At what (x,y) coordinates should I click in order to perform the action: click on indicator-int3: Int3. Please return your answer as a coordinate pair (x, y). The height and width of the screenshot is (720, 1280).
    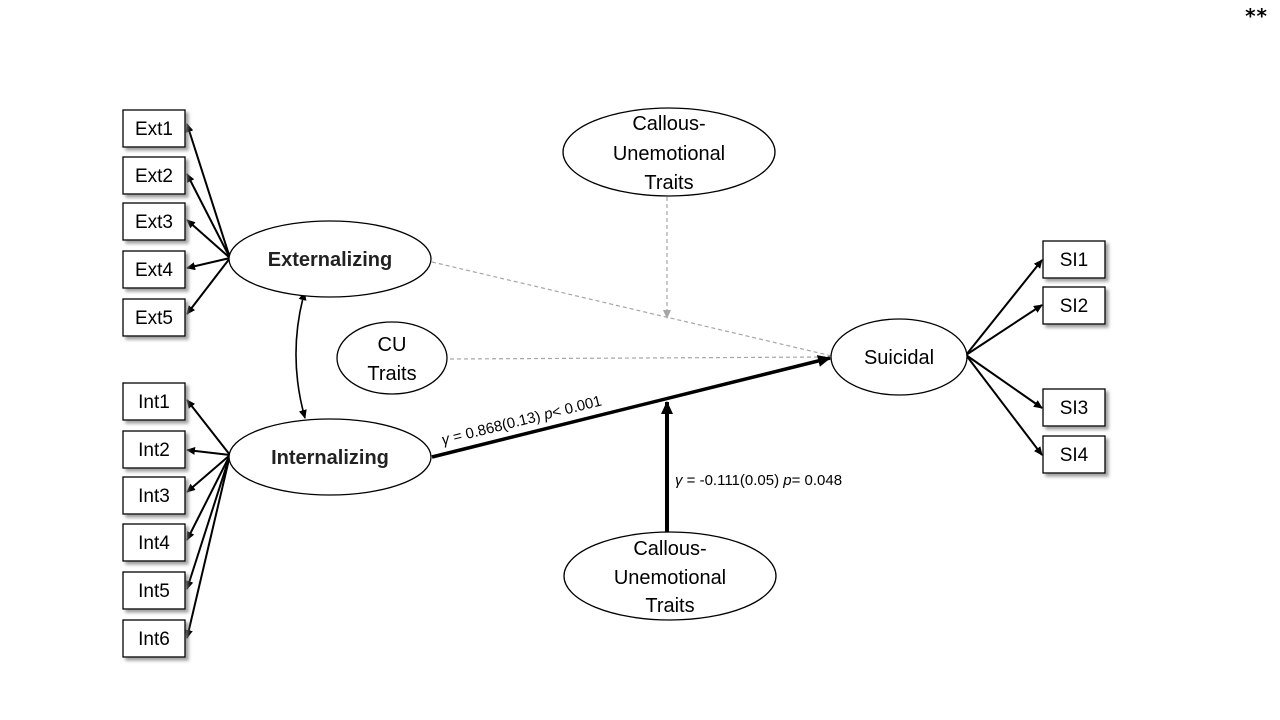
    Looking at the image, I should click on (154, 495).